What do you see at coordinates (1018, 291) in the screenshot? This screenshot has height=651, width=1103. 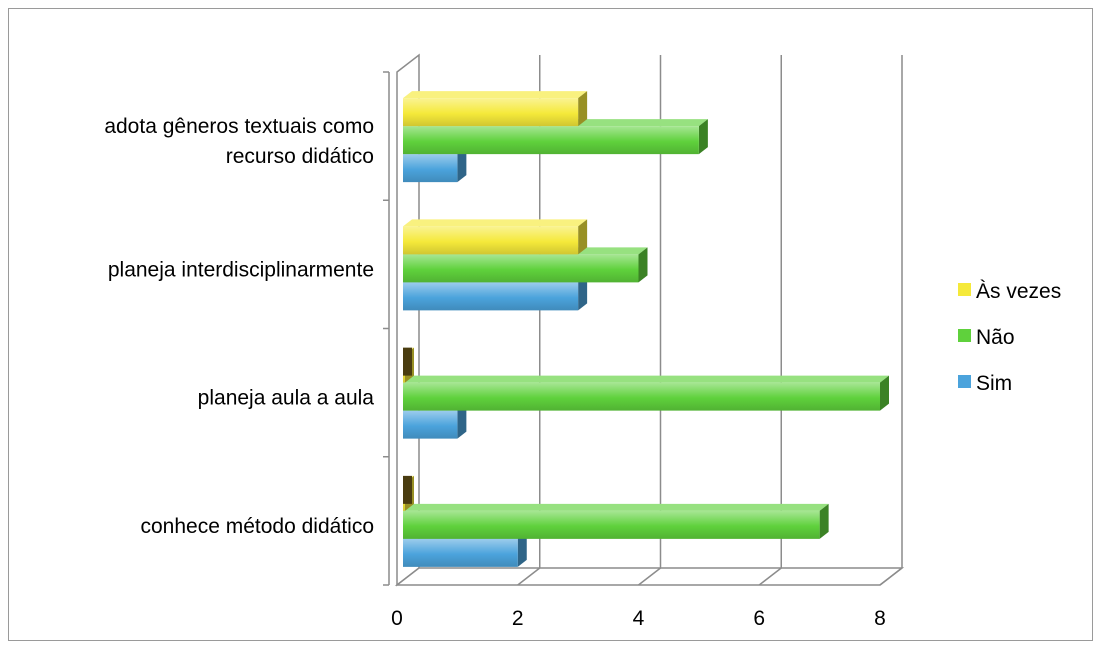 I see `legend-label: Às vezes` at bounding box center [1018, 291].